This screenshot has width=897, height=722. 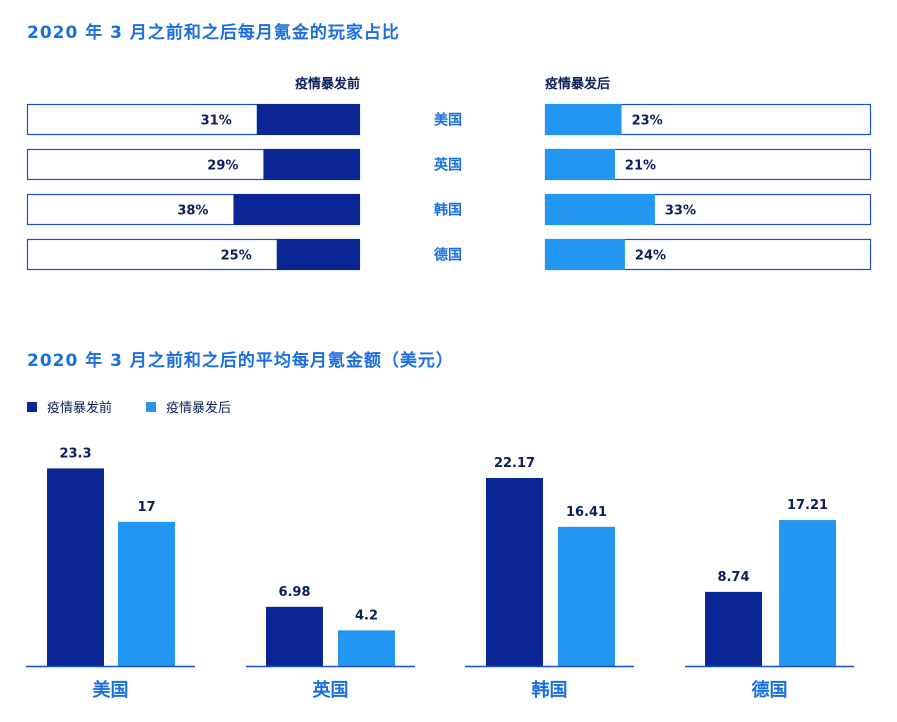 I want to click on legend-label-after: 疫情暴发后, so click(x=199, y=408).